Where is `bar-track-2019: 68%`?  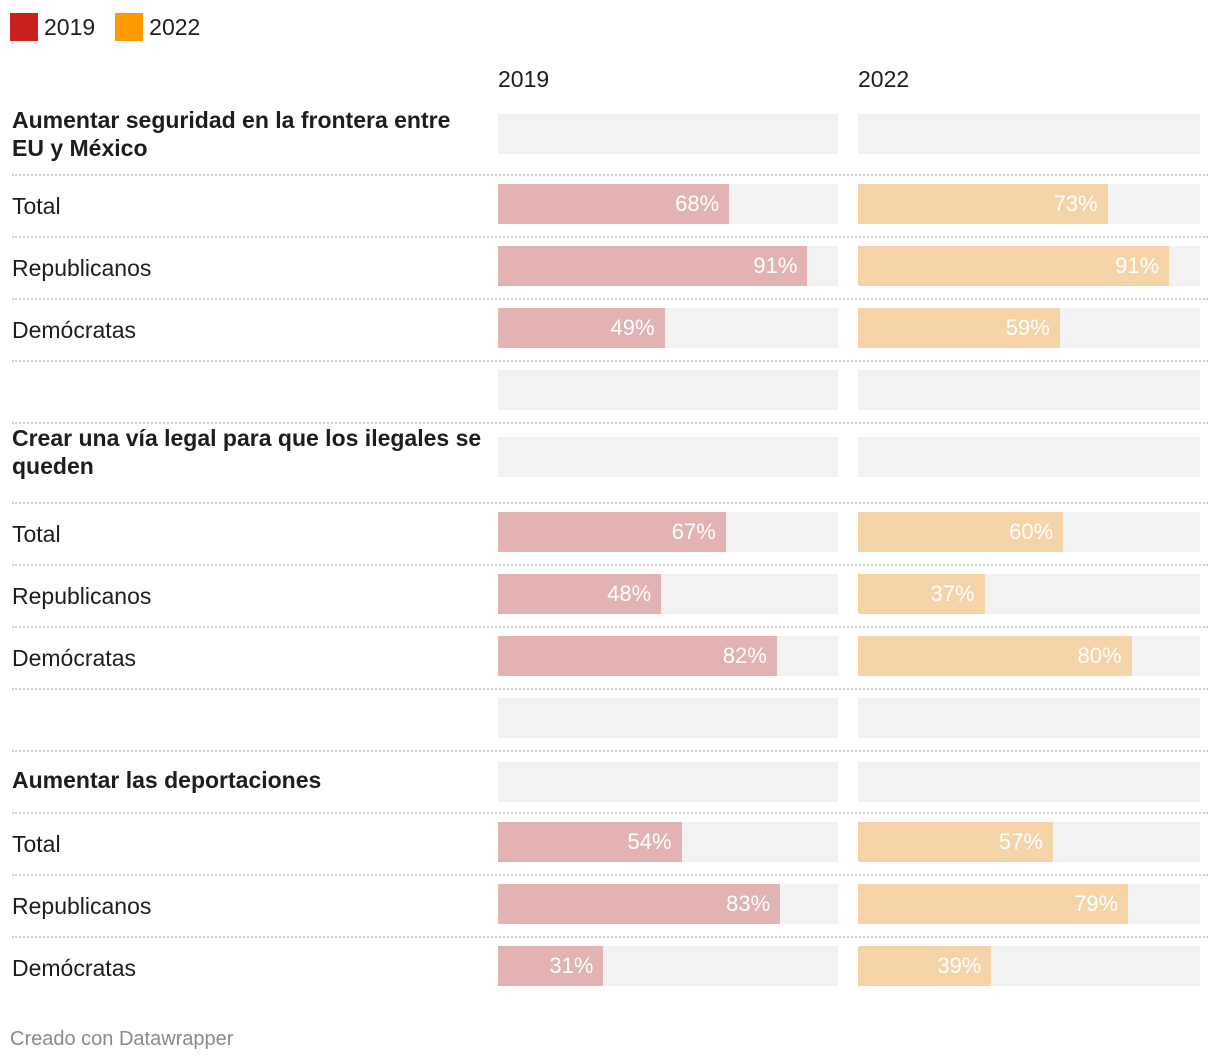 bar-track-2019: 68% is located at coordinates (668, 204).